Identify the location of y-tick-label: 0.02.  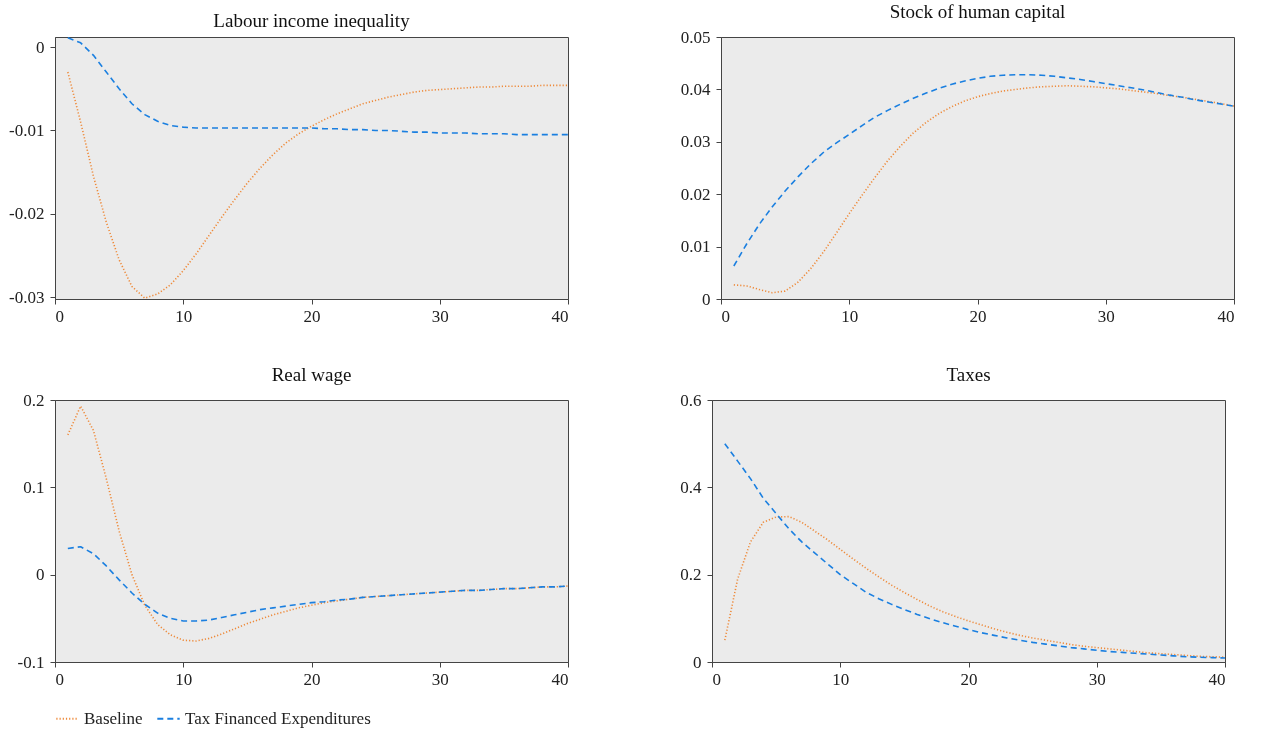
(695, 194).